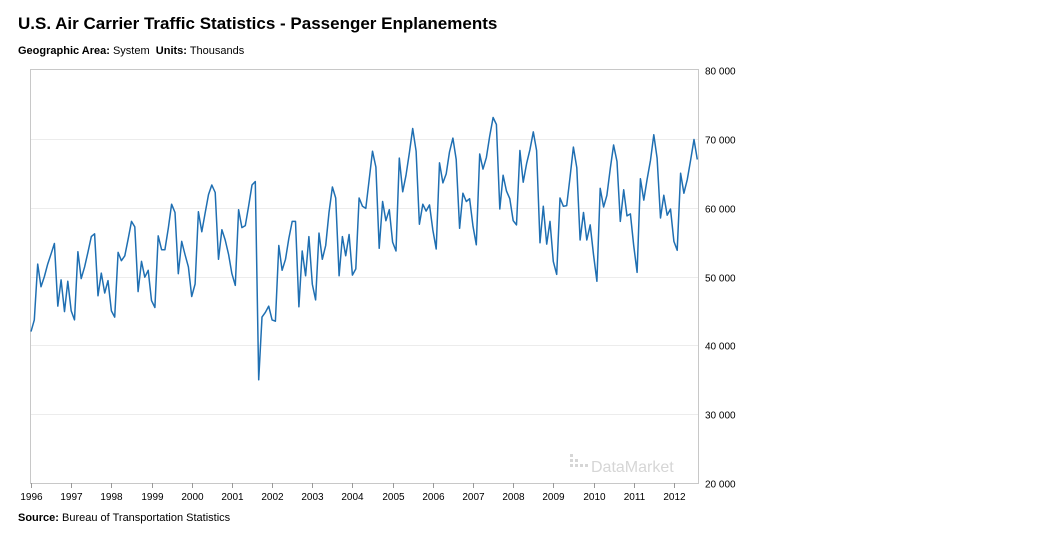 This screenshot has width=1040, height=552. What do you see at coordinates (635, 497) in the screenshot?
I see `x-tick-label: 2011` at bounding box center [635, 497].